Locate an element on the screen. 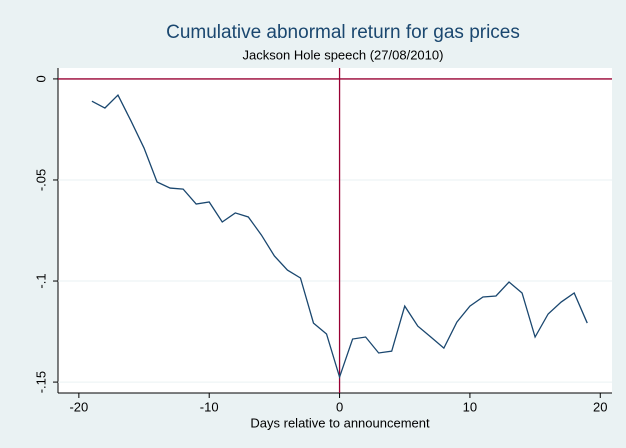  y-tick-label: 0 is located at coordinates (40, 78).